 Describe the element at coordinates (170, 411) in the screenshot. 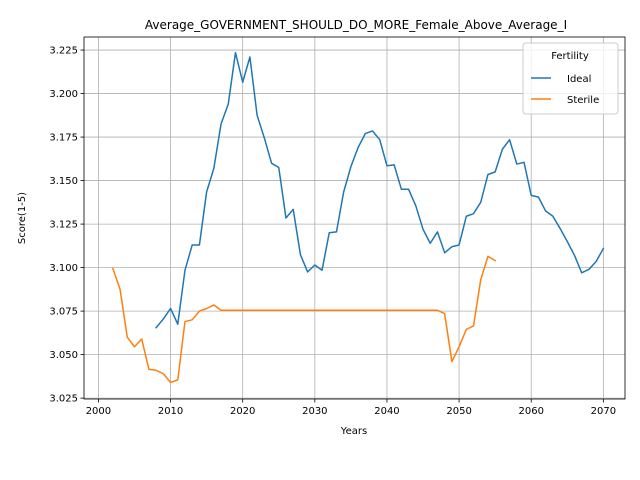

I see `x-tick-label: 2010` at that location.